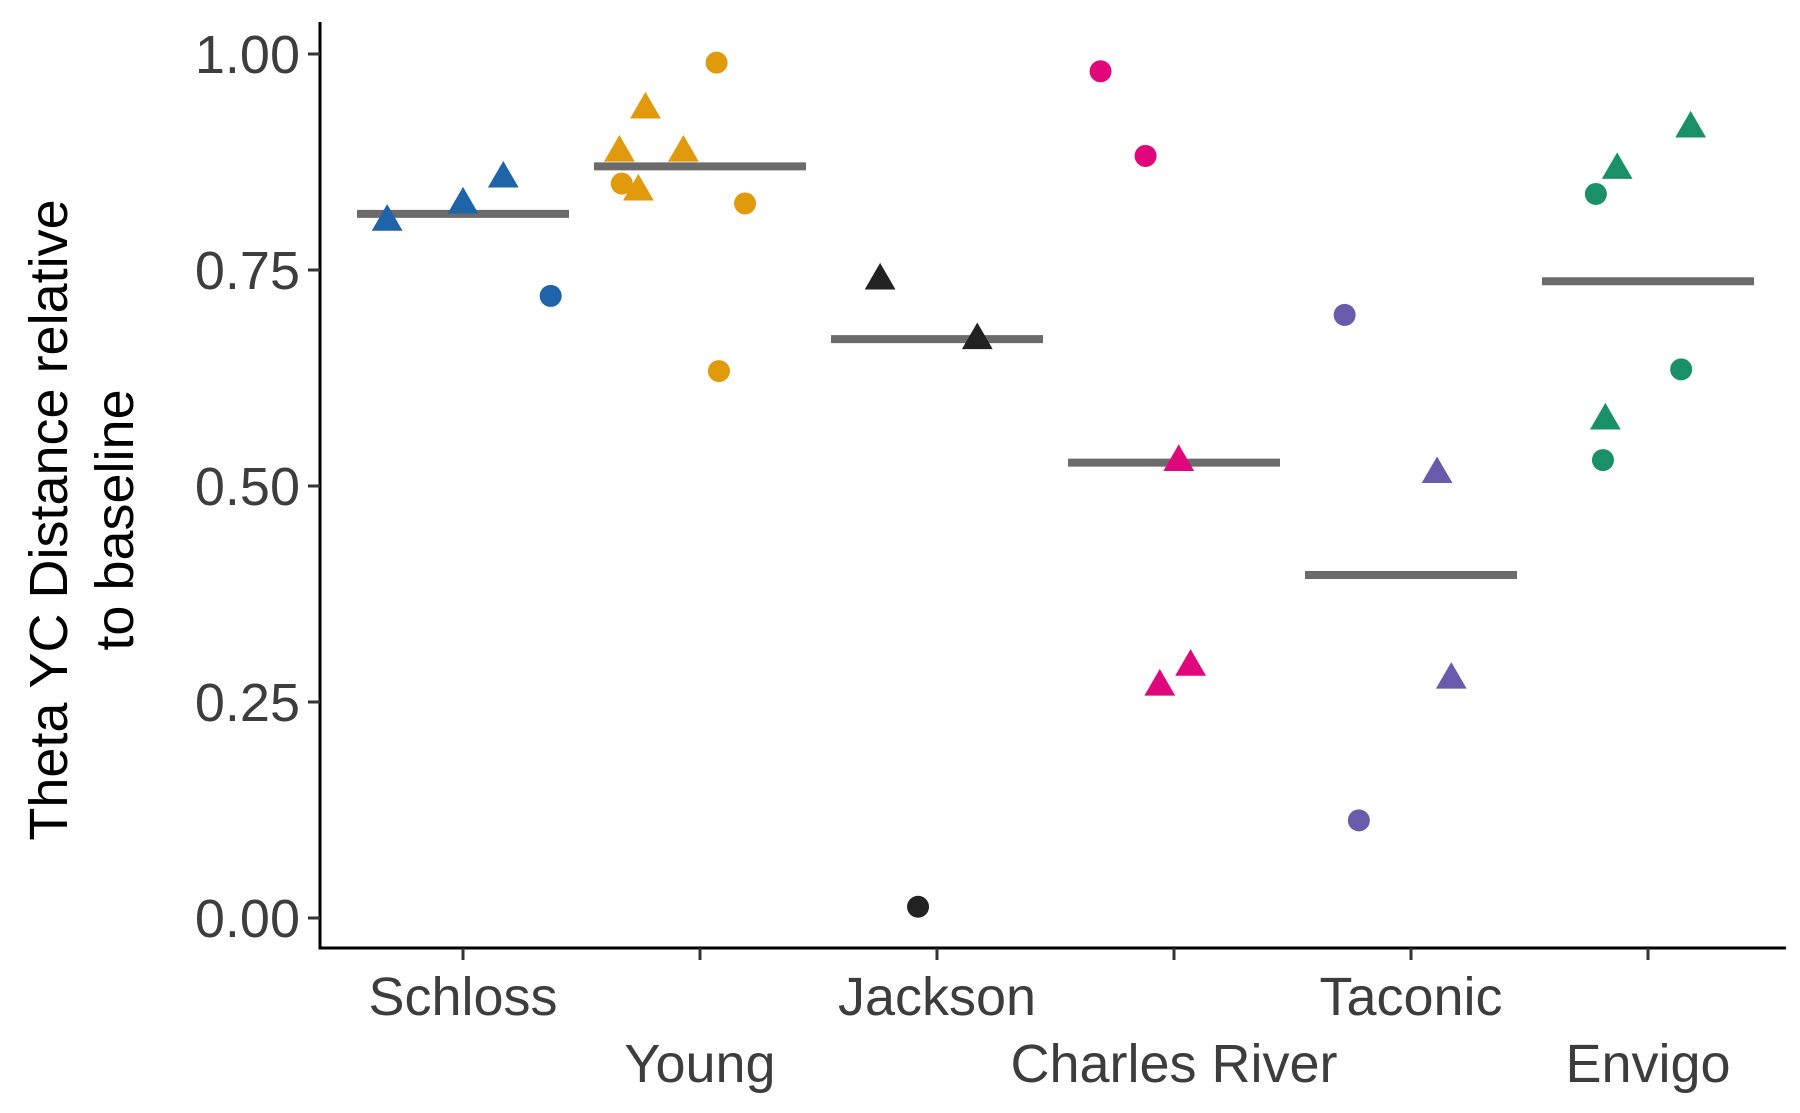  What do you see at coordinates (247, 487) in the screenshot?
I see `y-tick-label: 0.50` at bounding box center [247, 487].